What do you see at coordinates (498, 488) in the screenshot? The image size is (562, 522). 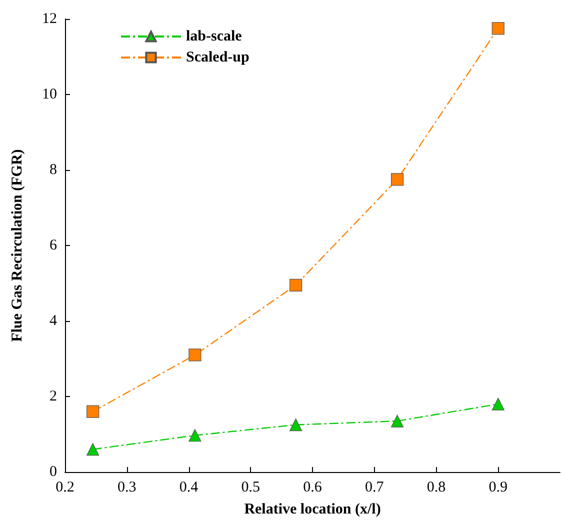 I see `x-tick-label: 0.9` at bounding box center [498, 488].